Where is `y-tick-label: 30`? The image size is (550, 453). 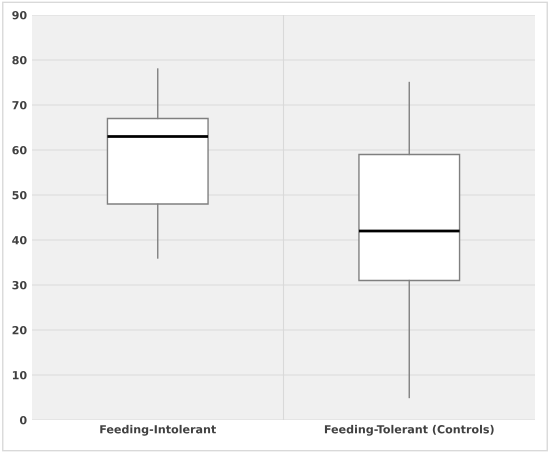
y-tick-label: 30 is located at coordinates (19, 285).